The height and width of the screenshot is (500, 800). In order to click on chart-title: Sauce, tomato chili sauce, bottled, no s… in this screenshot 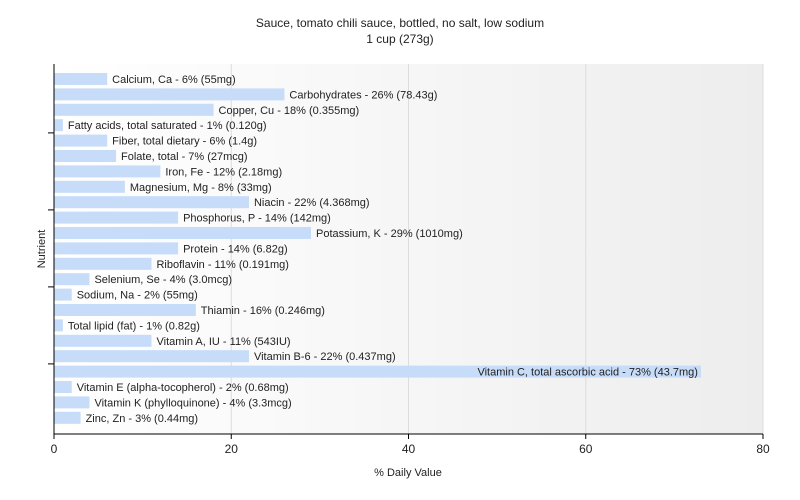, I will do `click(400, 23)`.